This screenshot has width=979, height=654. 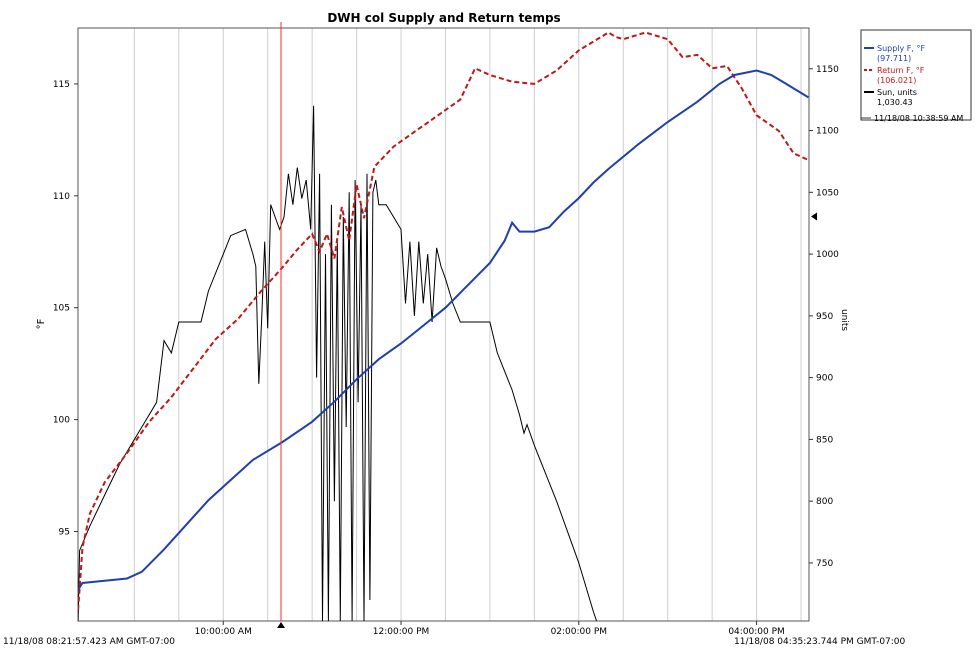 What do you see at coordinates (897, 92) in the screenshot?
I see `legend-label-sun: Sun, units` at bounding box center [897, 92].